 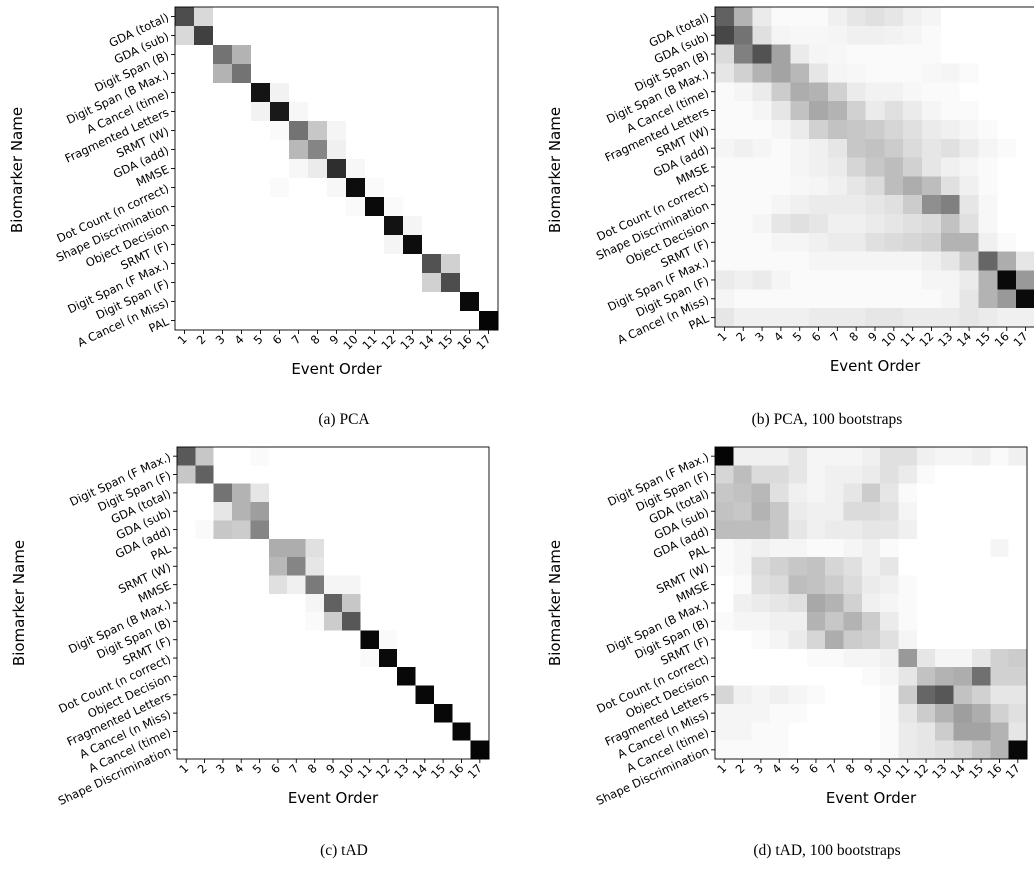 What do you see at coordinates (344, 850) in the screenshot?
I see `panel-caption: (c) tAD` at bounding box center [344, 850].